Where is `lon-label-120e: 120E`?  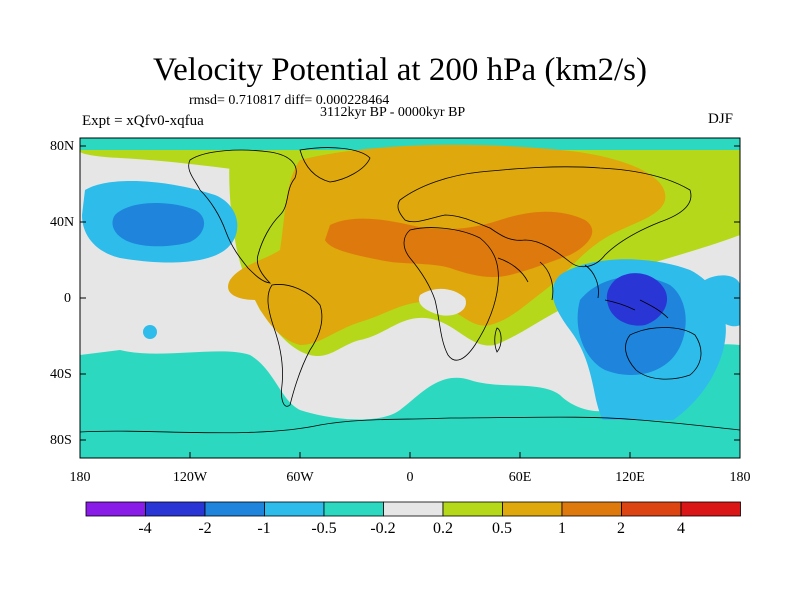
lon-label-120e: 120E is located at coordinates (630, 477).